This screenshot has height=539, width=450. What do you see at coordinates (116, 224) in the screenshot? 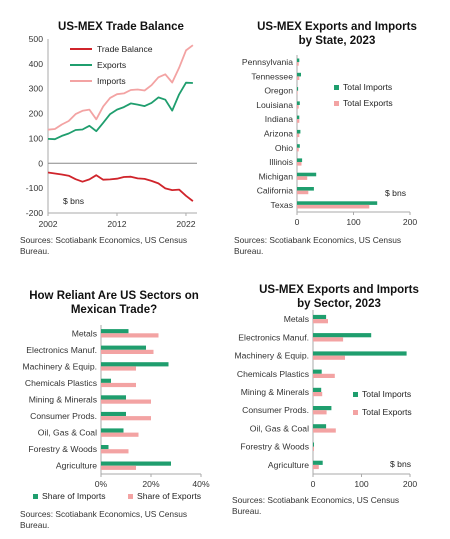
I see `x-tick-label: 2012` at bounding box center [116, 224].